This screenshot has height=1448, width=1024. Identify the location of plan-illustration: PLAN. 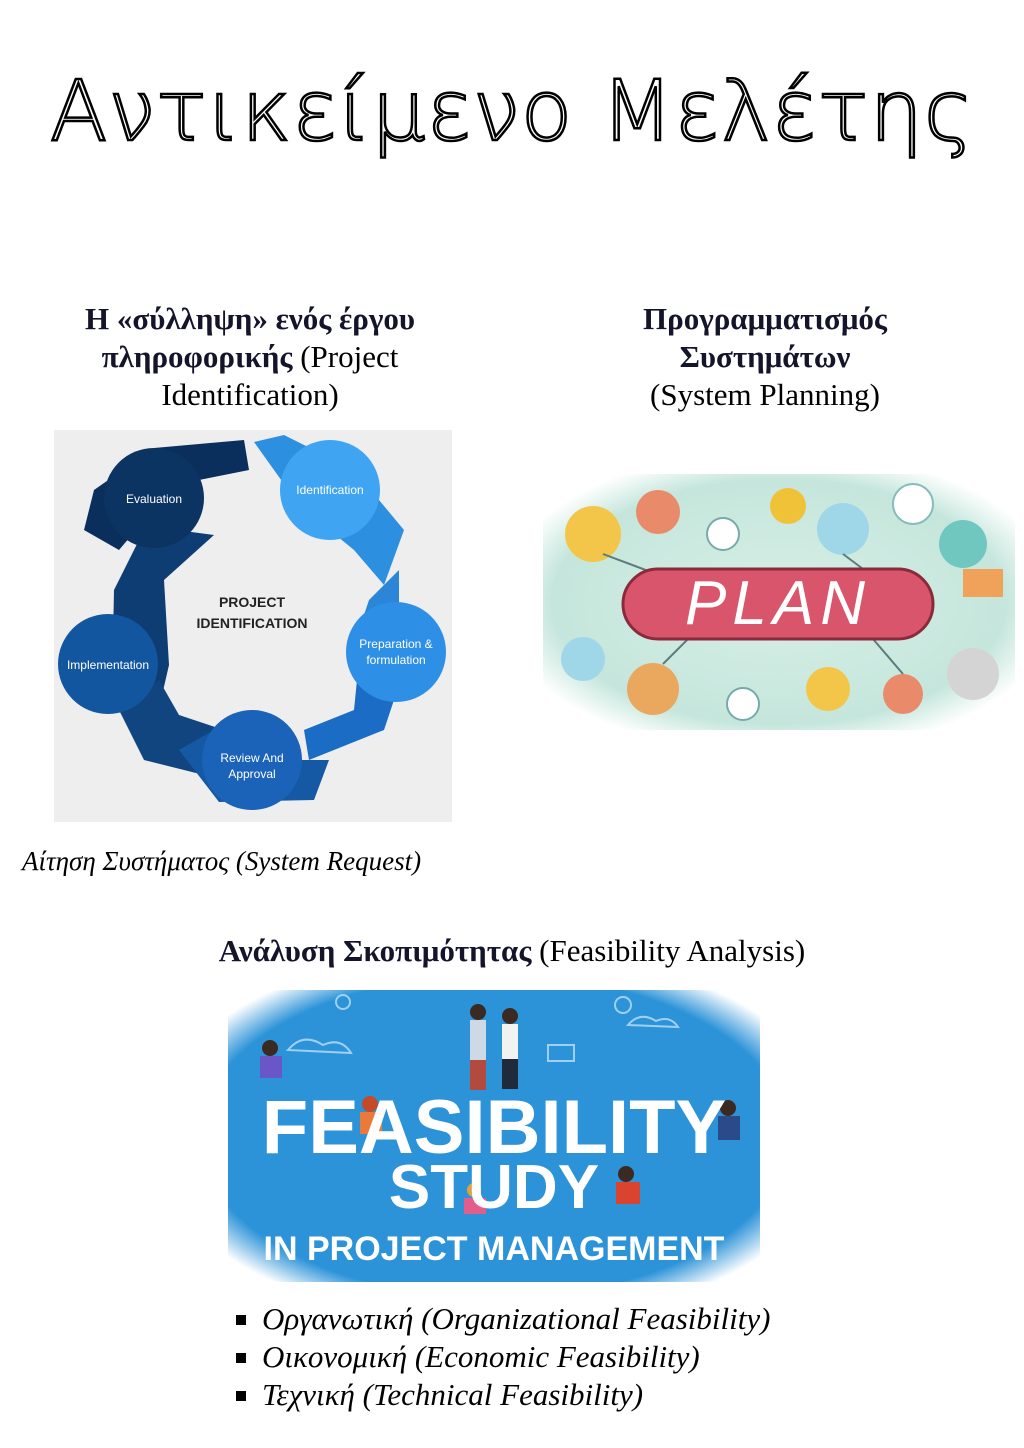
(779, 602).